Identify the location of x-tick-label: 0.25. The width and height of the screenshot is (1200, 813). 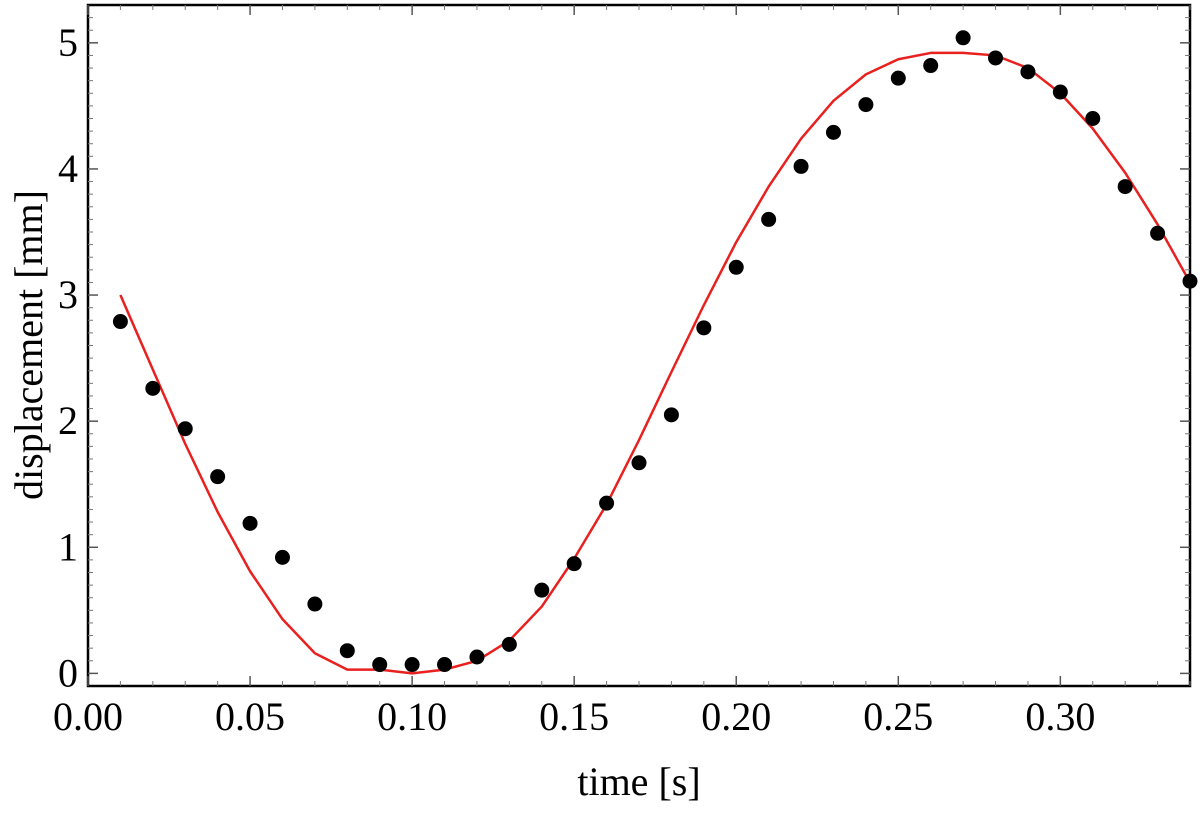
(898, 716).